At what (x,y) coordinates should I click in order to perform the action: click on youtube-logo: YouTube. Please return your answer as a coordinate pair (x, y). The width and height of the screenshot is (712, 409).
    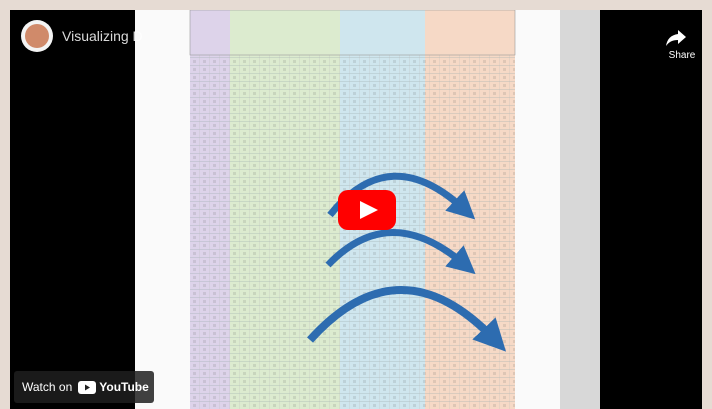
    Looking at the image, I should click on (113, 387).